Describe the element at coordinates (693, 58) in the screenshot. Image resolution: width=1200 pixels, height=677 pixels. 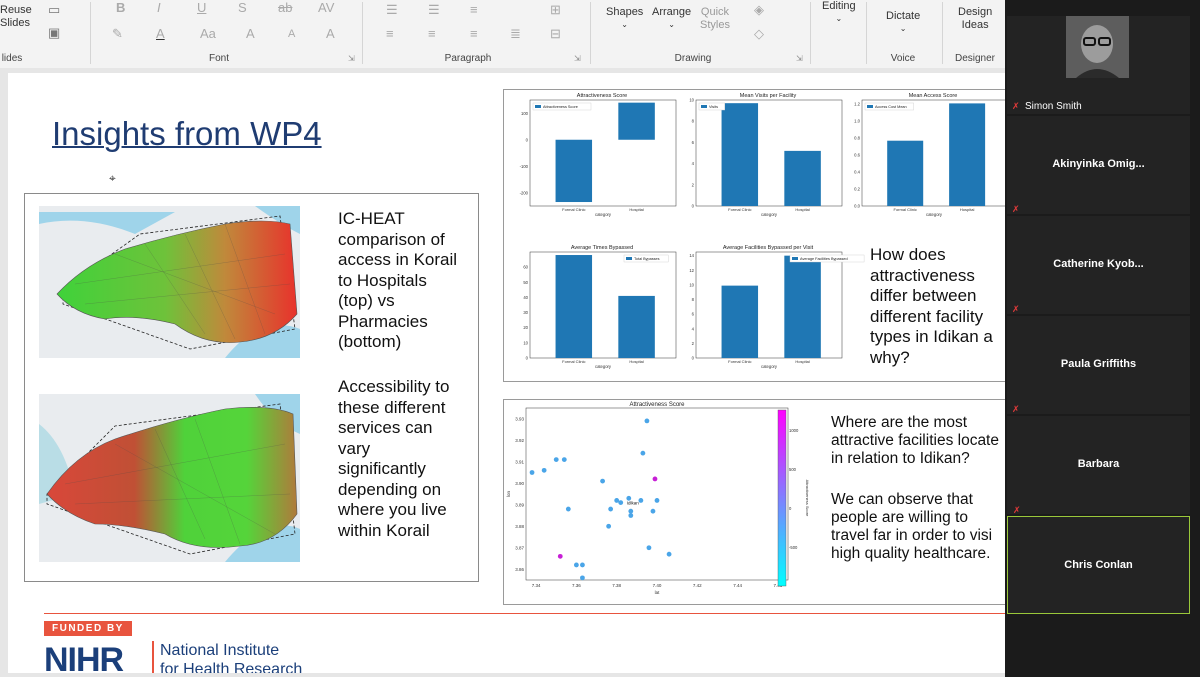
I see `drawing-group-label: Drawing` at that location.